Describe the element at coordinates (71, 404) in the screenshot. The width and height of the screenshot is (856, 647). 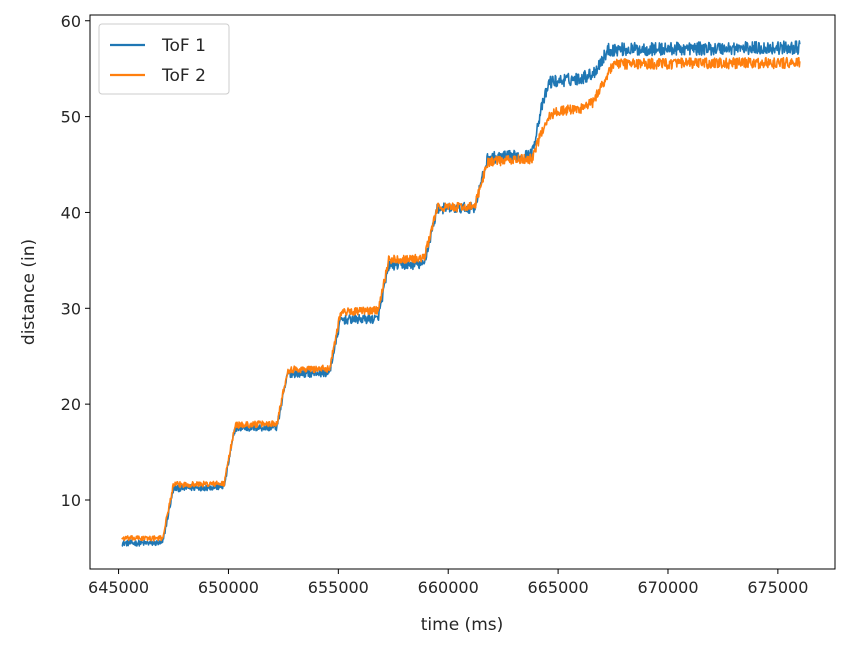
I see `y-tick-label: 20` at that location.